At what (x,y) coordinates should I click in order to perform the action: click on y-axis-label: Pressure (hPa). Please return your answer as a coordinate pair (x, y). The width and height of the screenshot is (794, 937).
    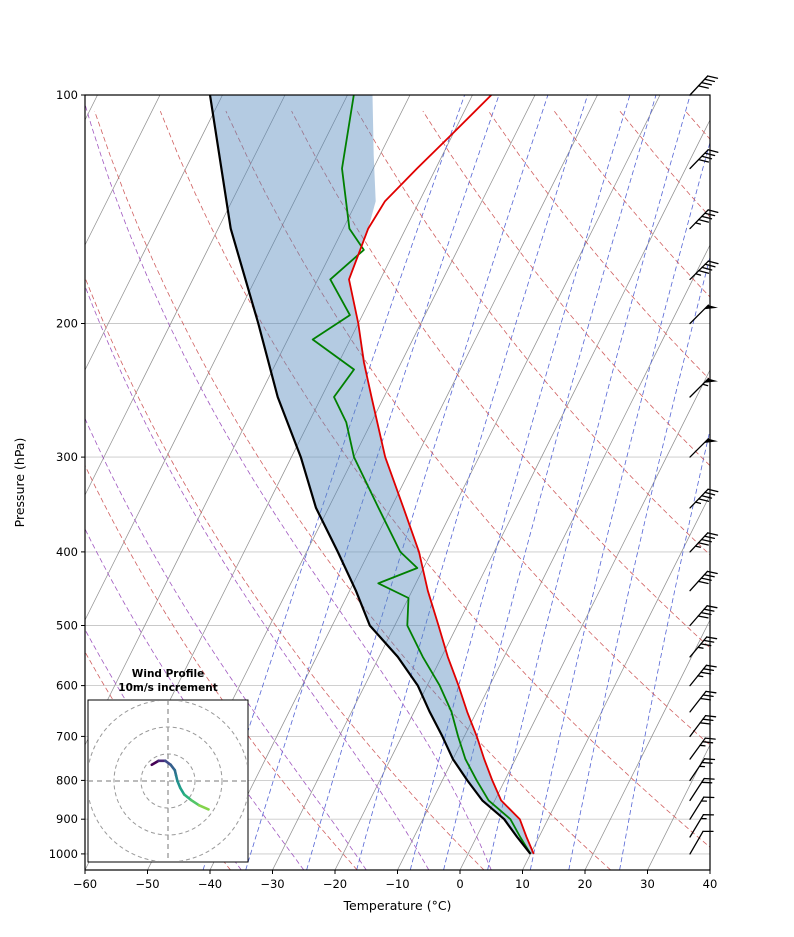
    Looking at the image, I should click on (19, 483).